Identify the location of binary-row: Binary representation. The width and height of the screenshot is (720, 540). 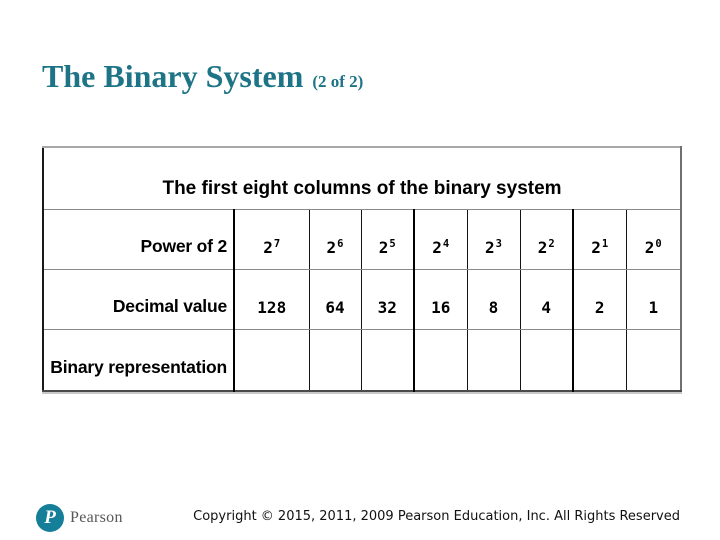
(362, 360).